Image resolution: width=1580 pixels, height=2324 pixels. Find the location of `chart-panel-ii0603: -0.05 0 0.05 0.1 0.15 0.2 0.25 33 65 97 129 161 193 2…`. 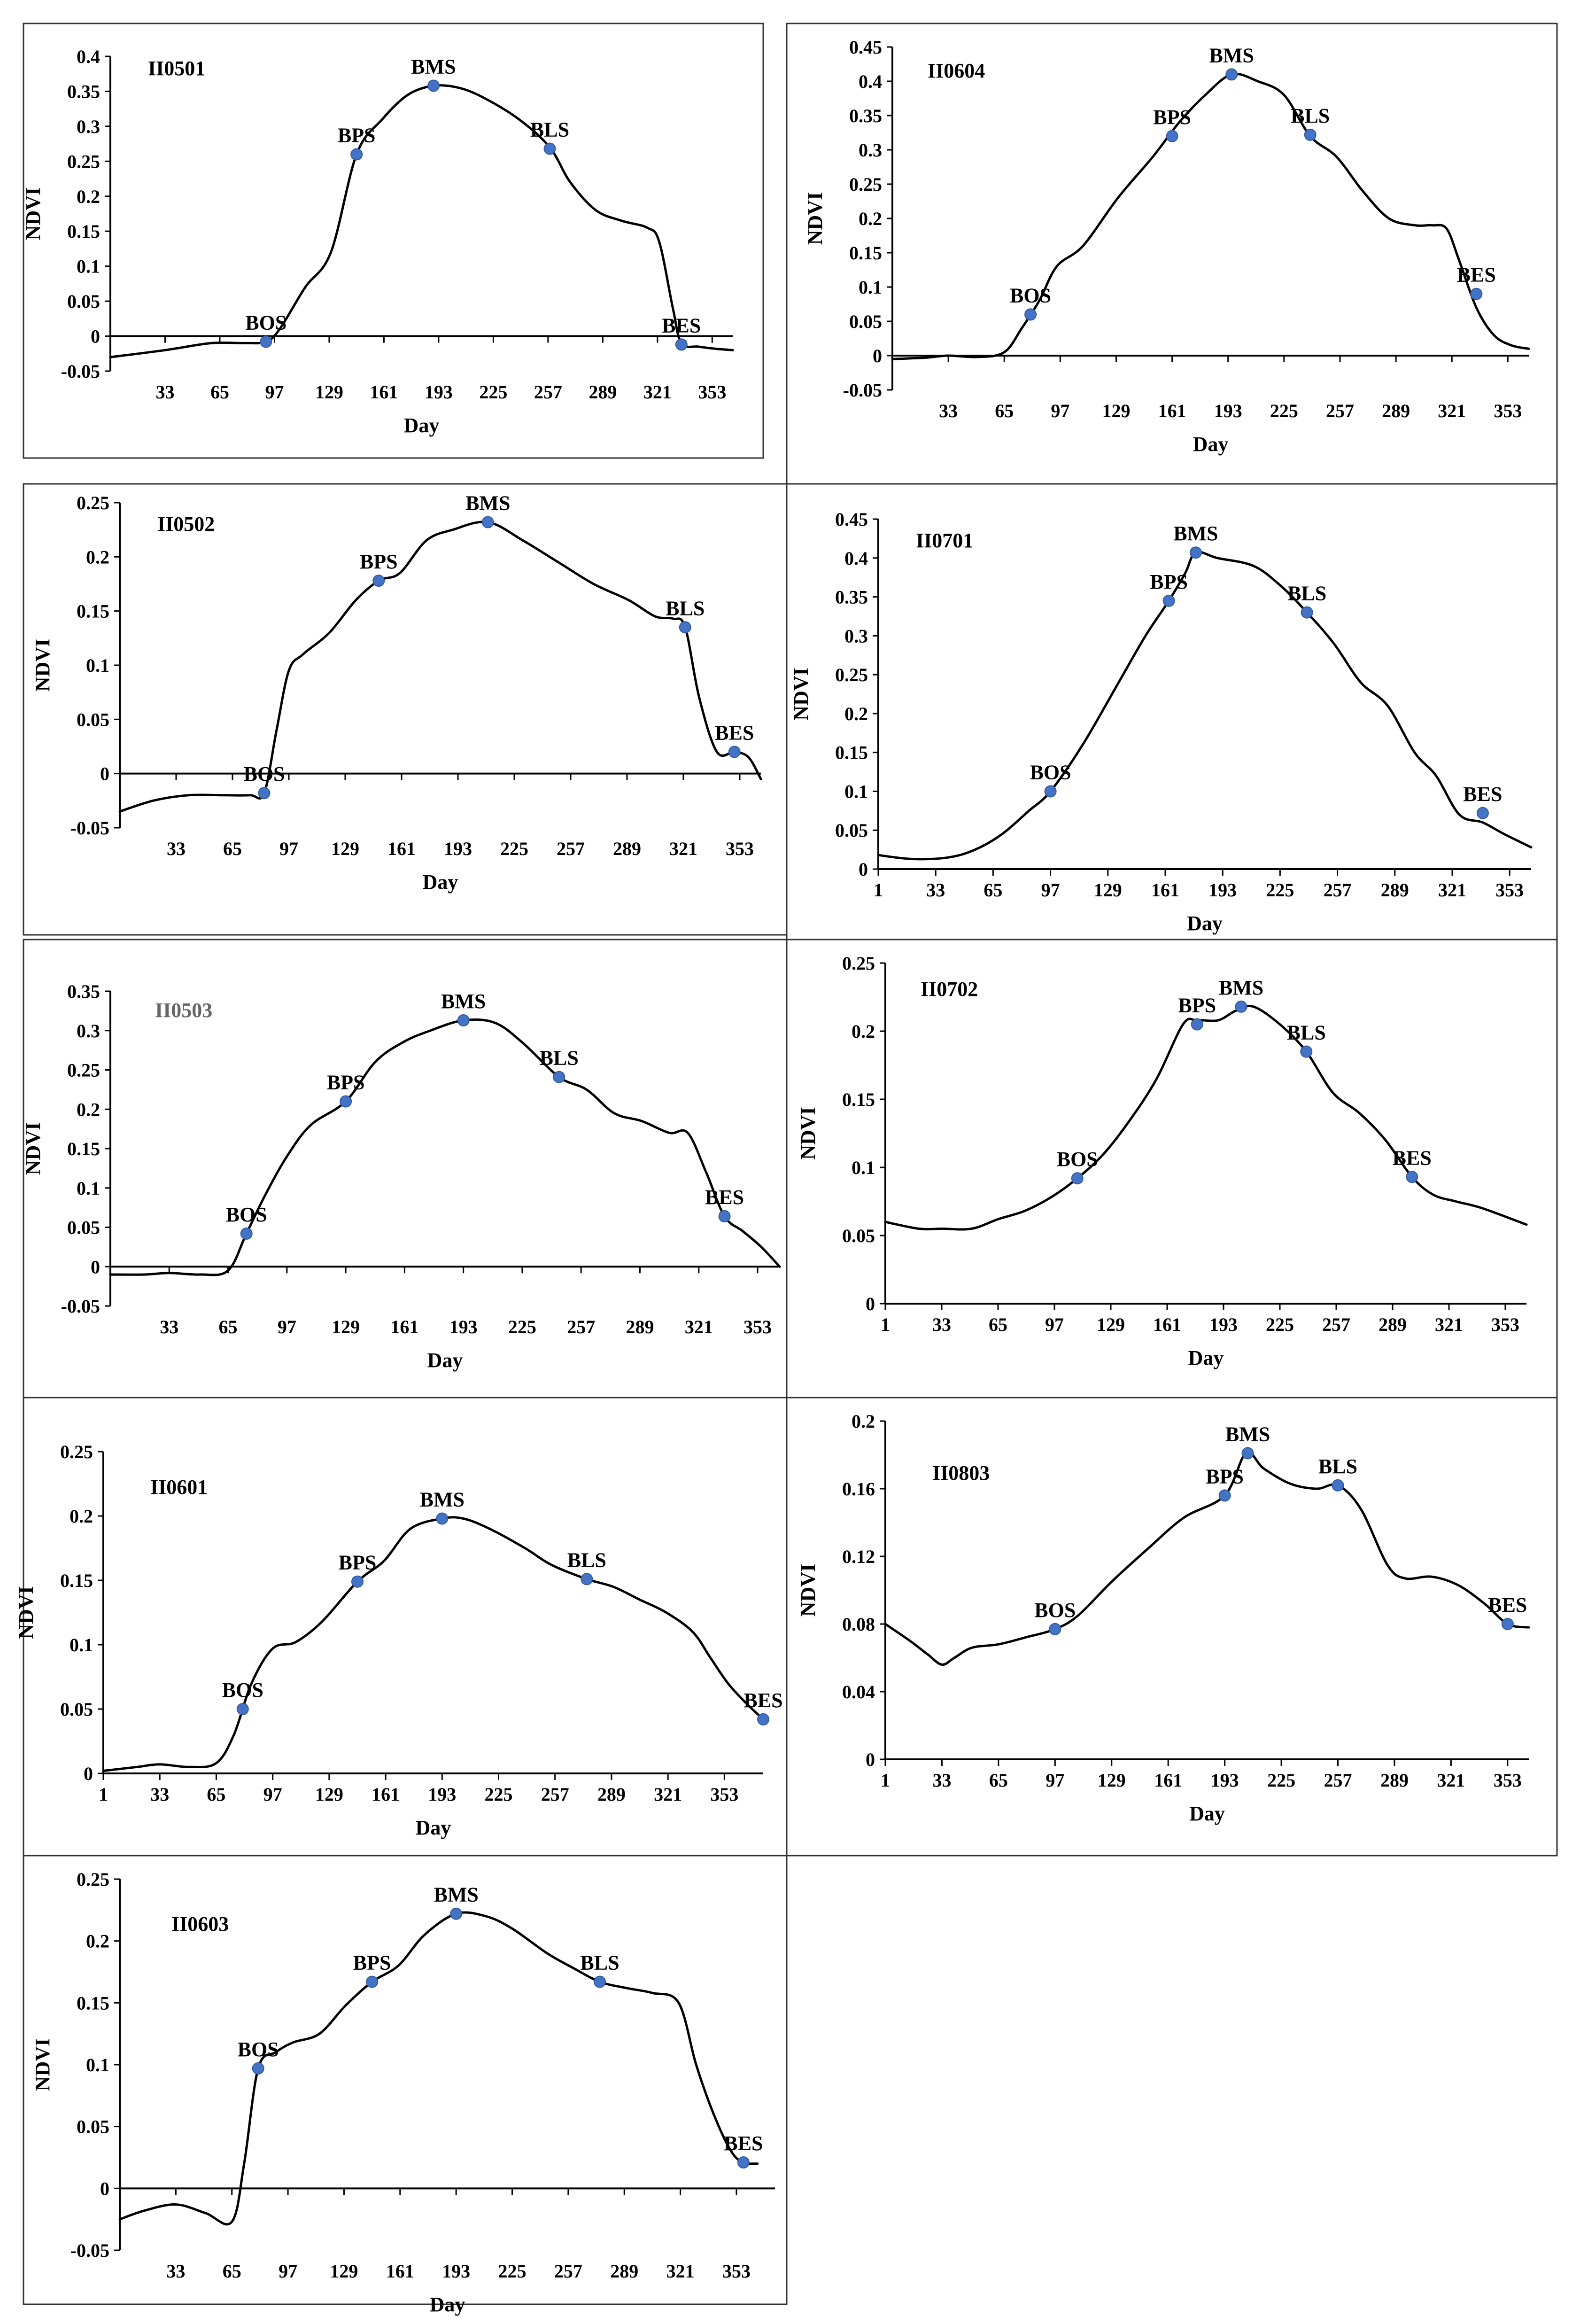

chart-panel-ii0603: -0.05 0 0.05 0.1 0.15 0.2 0.25 33 65 97 129 161 193 2… is located at coordinates (405, 2085).